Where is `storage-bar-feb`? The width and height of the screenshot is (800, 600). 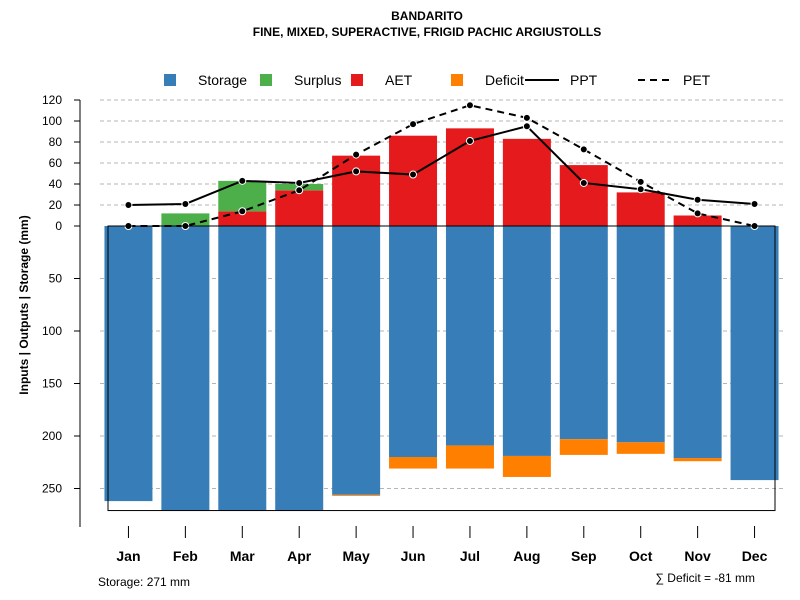 storage-bar-feb is located at coordinates (185, 368).